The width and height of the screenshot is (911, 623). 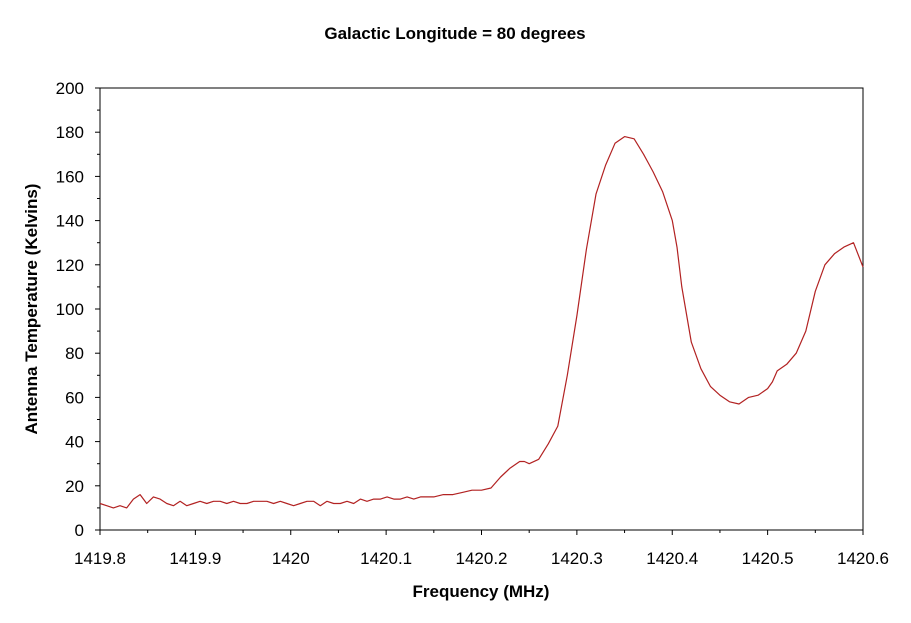 What do you see at coordinates (482, 558) in the screenshot?
I see `x-tick-label: 1420.2` at bounding box center [482, 558].